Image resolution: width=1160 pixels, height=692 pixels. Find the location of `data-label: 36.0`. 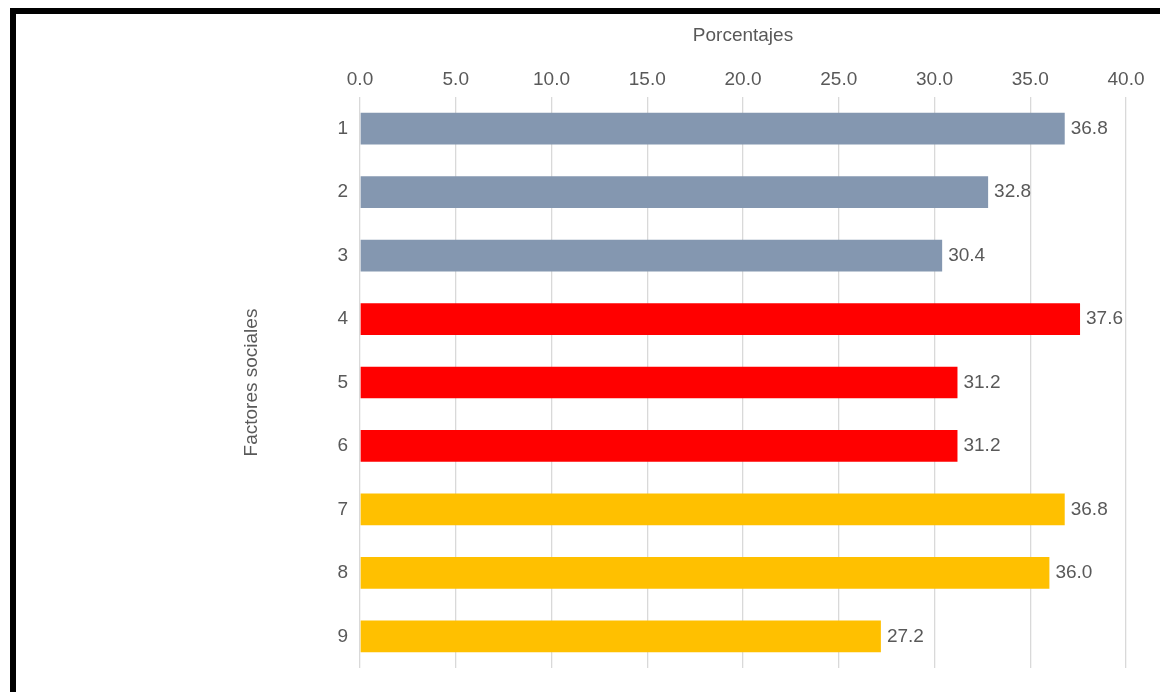

data-label: 36.0 is located at coordinates (1074, 572).